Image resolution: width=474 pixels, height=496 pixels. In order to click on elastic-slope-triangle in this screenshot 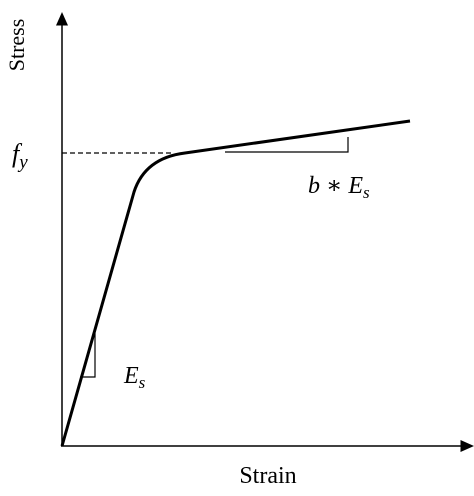, I will do `click(88, 355)`.